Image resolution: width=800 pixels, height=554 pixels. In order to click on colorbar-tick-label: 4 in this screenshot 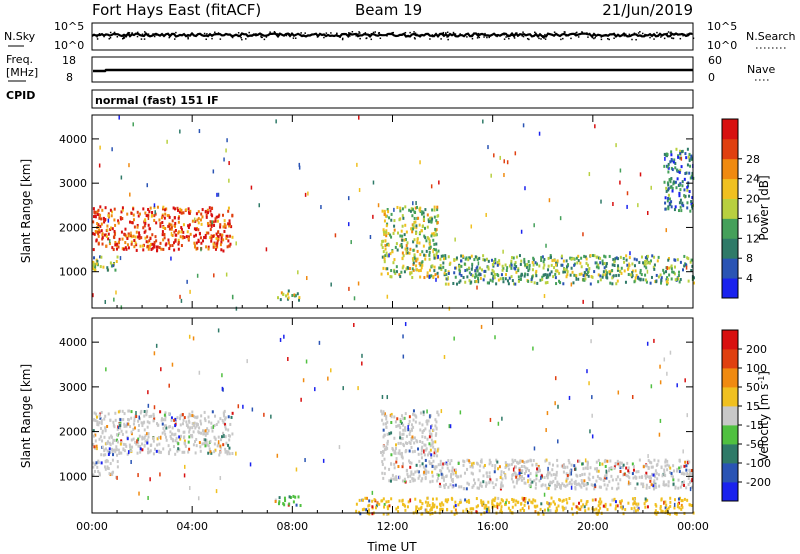, I will do `click(749, 278)`.